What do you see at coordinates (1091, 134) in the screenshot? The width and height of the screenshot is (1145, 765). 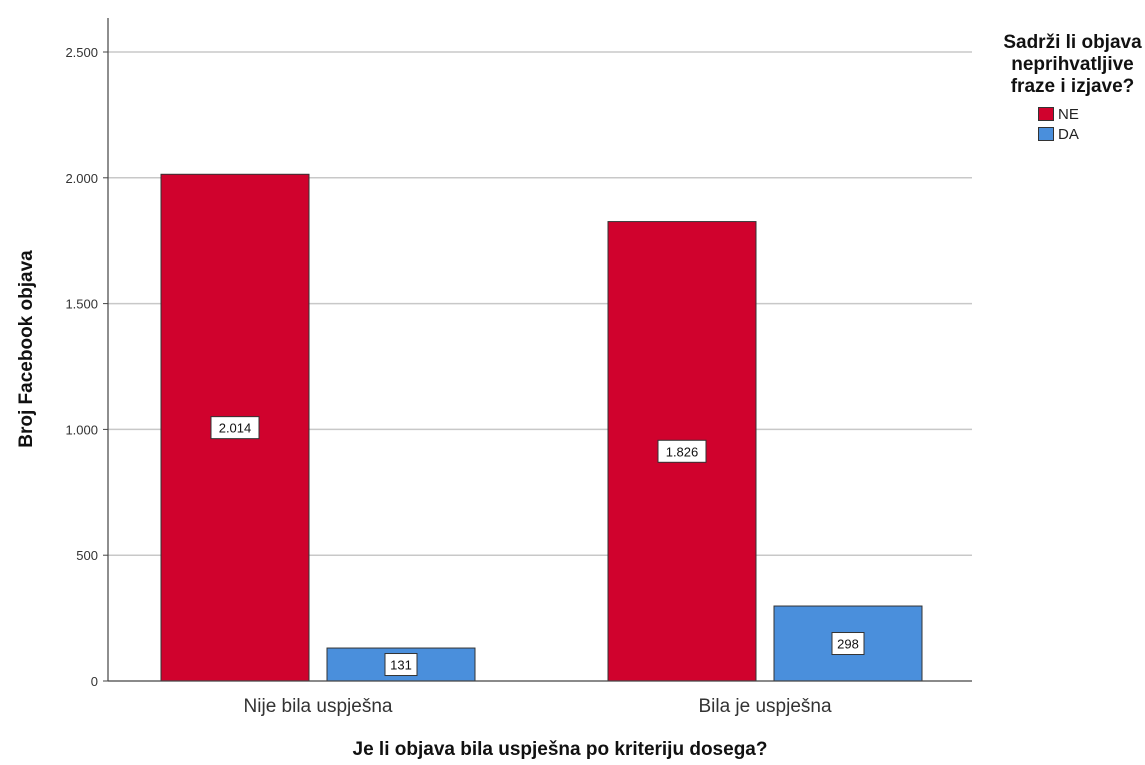 I see `legend-item-da: DA` at bounding box center [1091, 134].